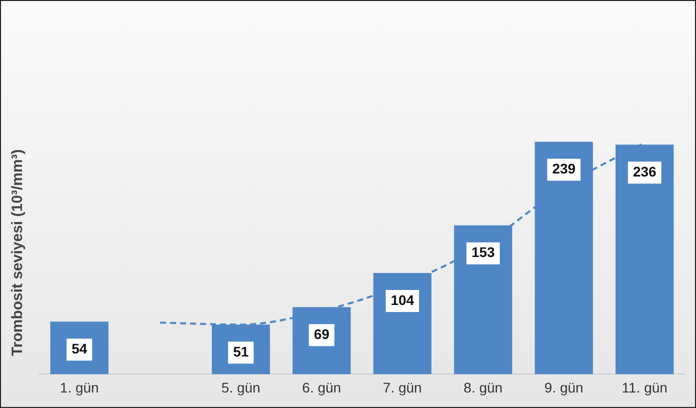 The image size is (696, 408). What do you see at coordinates (80, 348) in the screenshot?
I see `data-label: 54` at bounding box center [80, 348].